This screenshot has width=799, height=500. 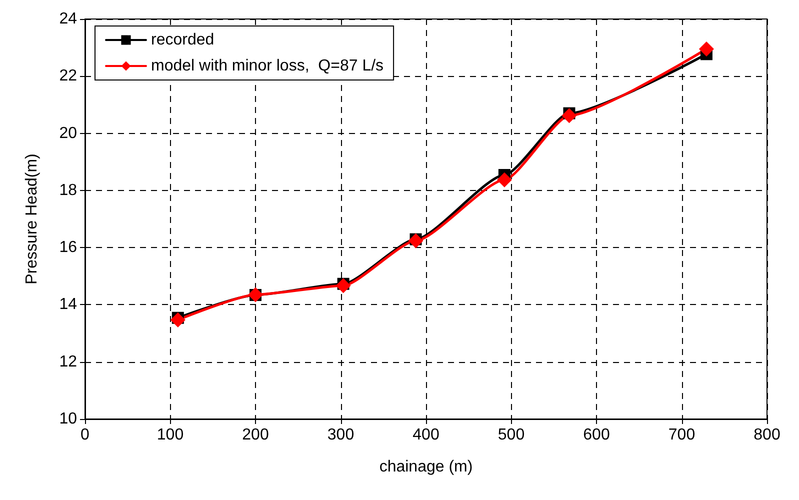 I want to click on x-tick-label: 100, so click(x=170, y=435).